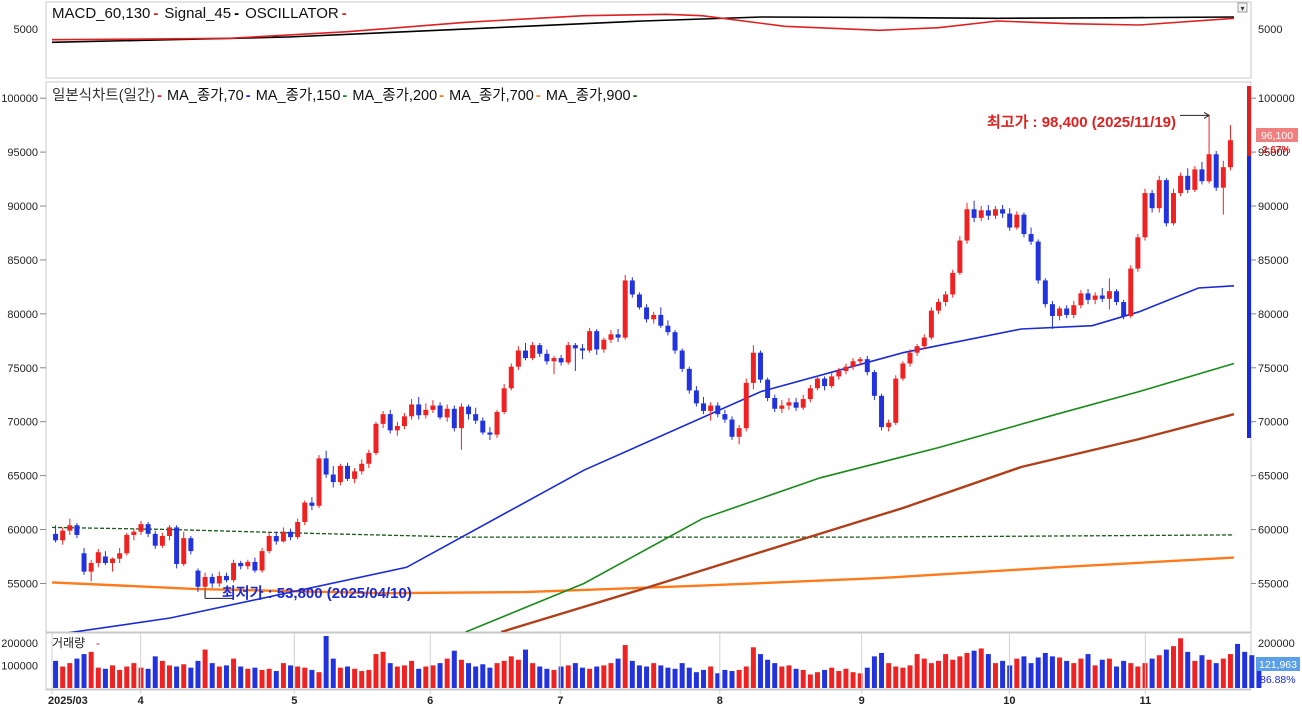  What do you see at coordinates (643, 28) in the screenshot?
I see `macd-lines` at bounding box center [643, 28].